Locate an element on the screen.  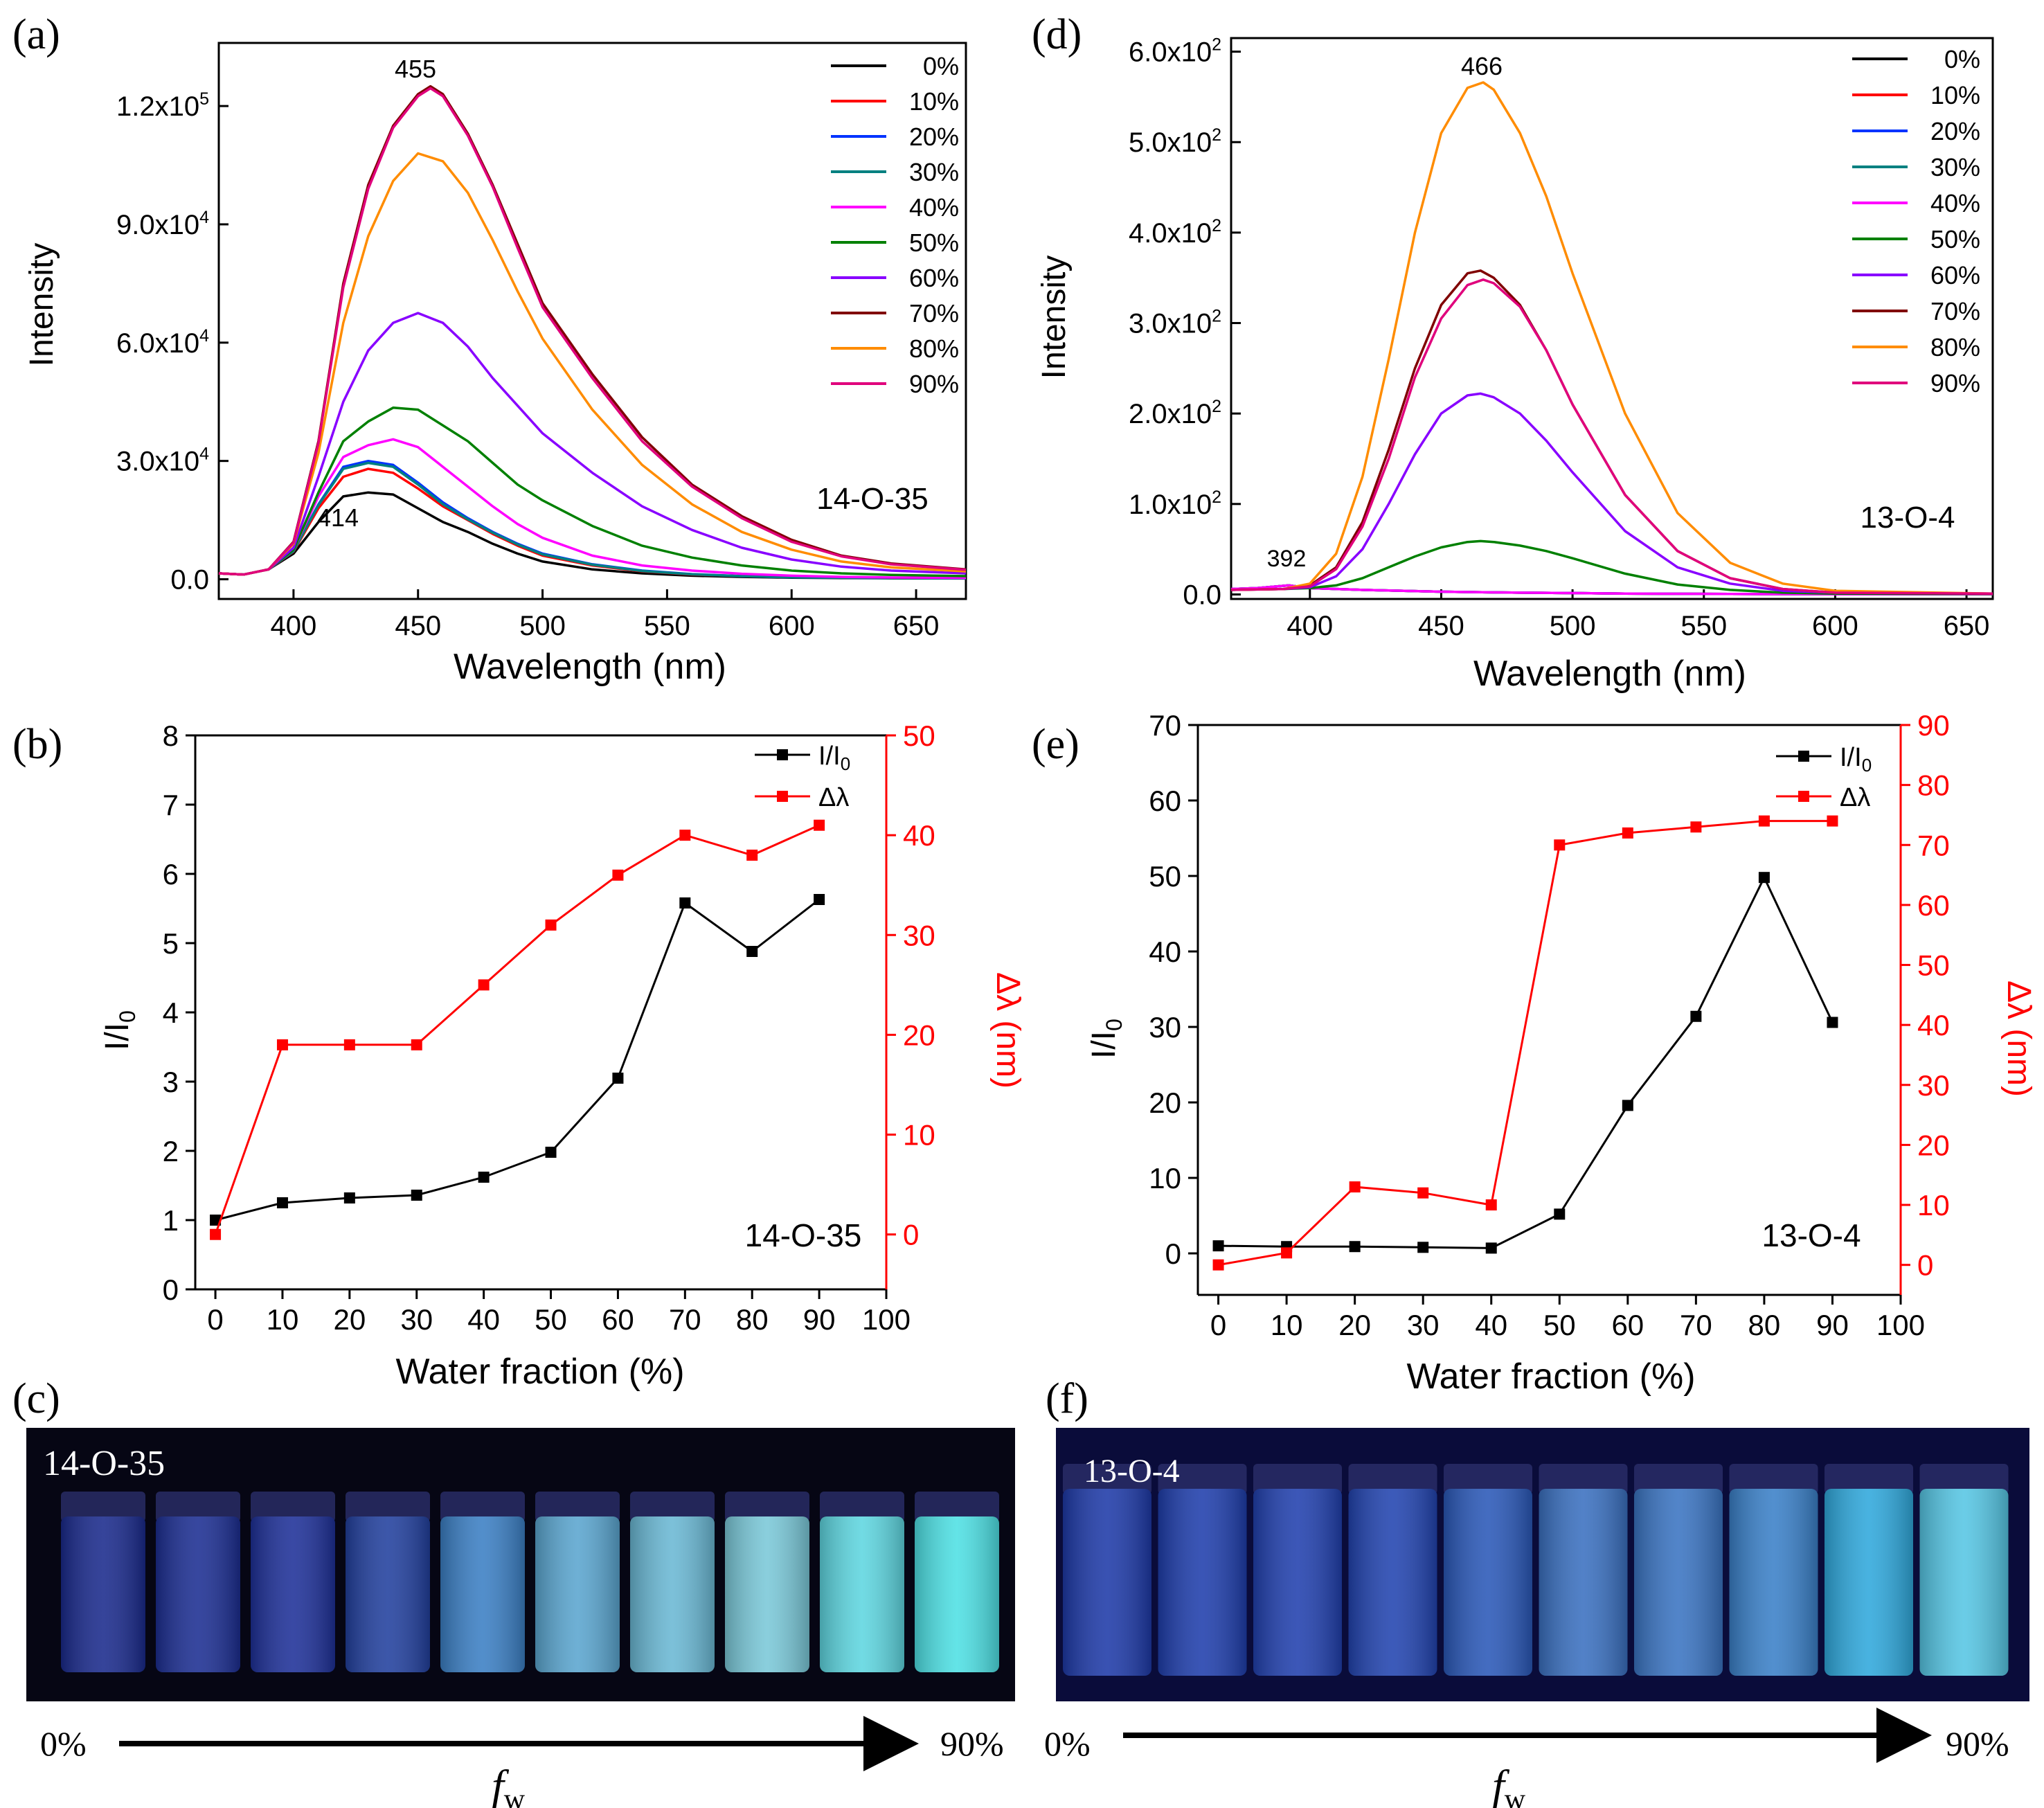
panel-a-y-tick-label: 6.0x10⁴ is located at coordinates (163, 342).